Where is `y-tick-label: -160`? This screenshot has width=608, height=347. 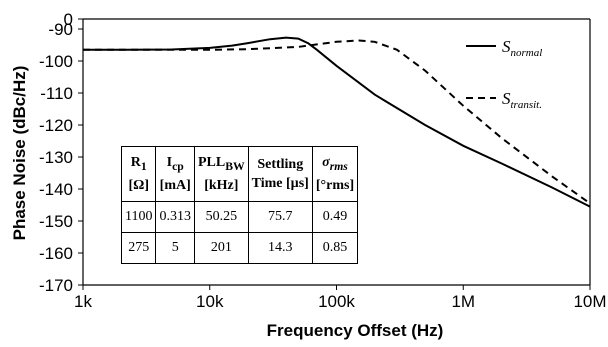
y-tick-label: -160 is located at coordinates (56, 253).